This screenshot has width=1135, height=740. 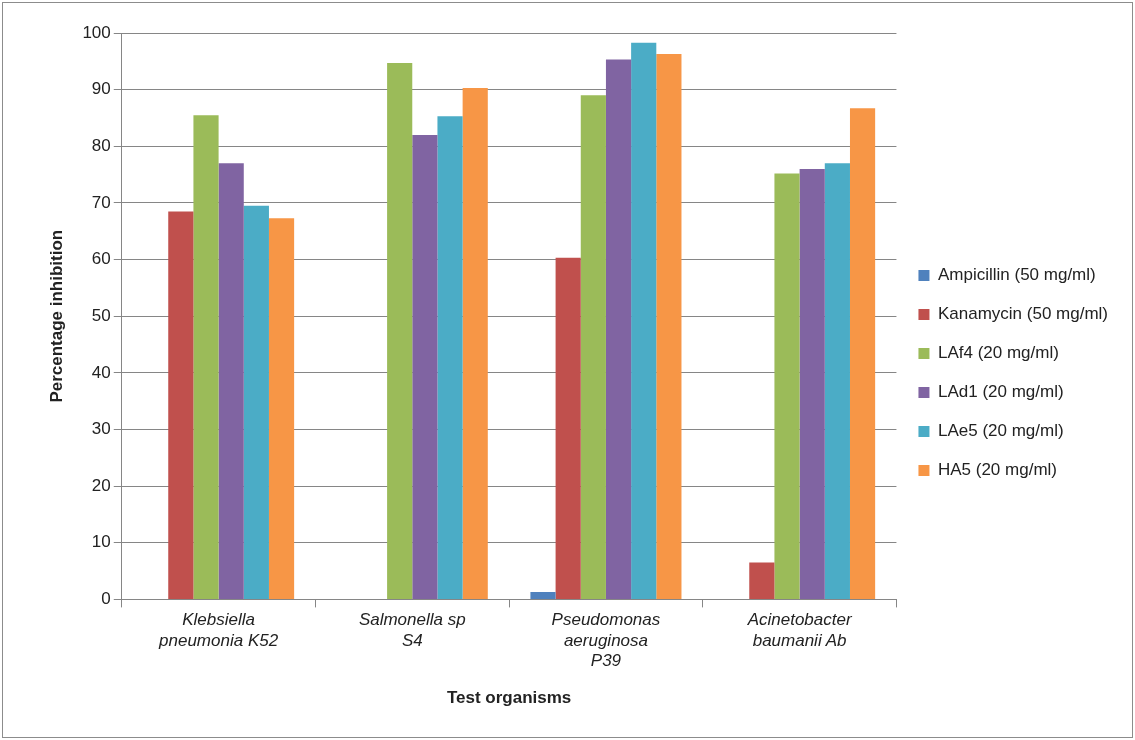 I want to click on x-tick-label: Salmonella sp S4, so click(x=412, y=630).